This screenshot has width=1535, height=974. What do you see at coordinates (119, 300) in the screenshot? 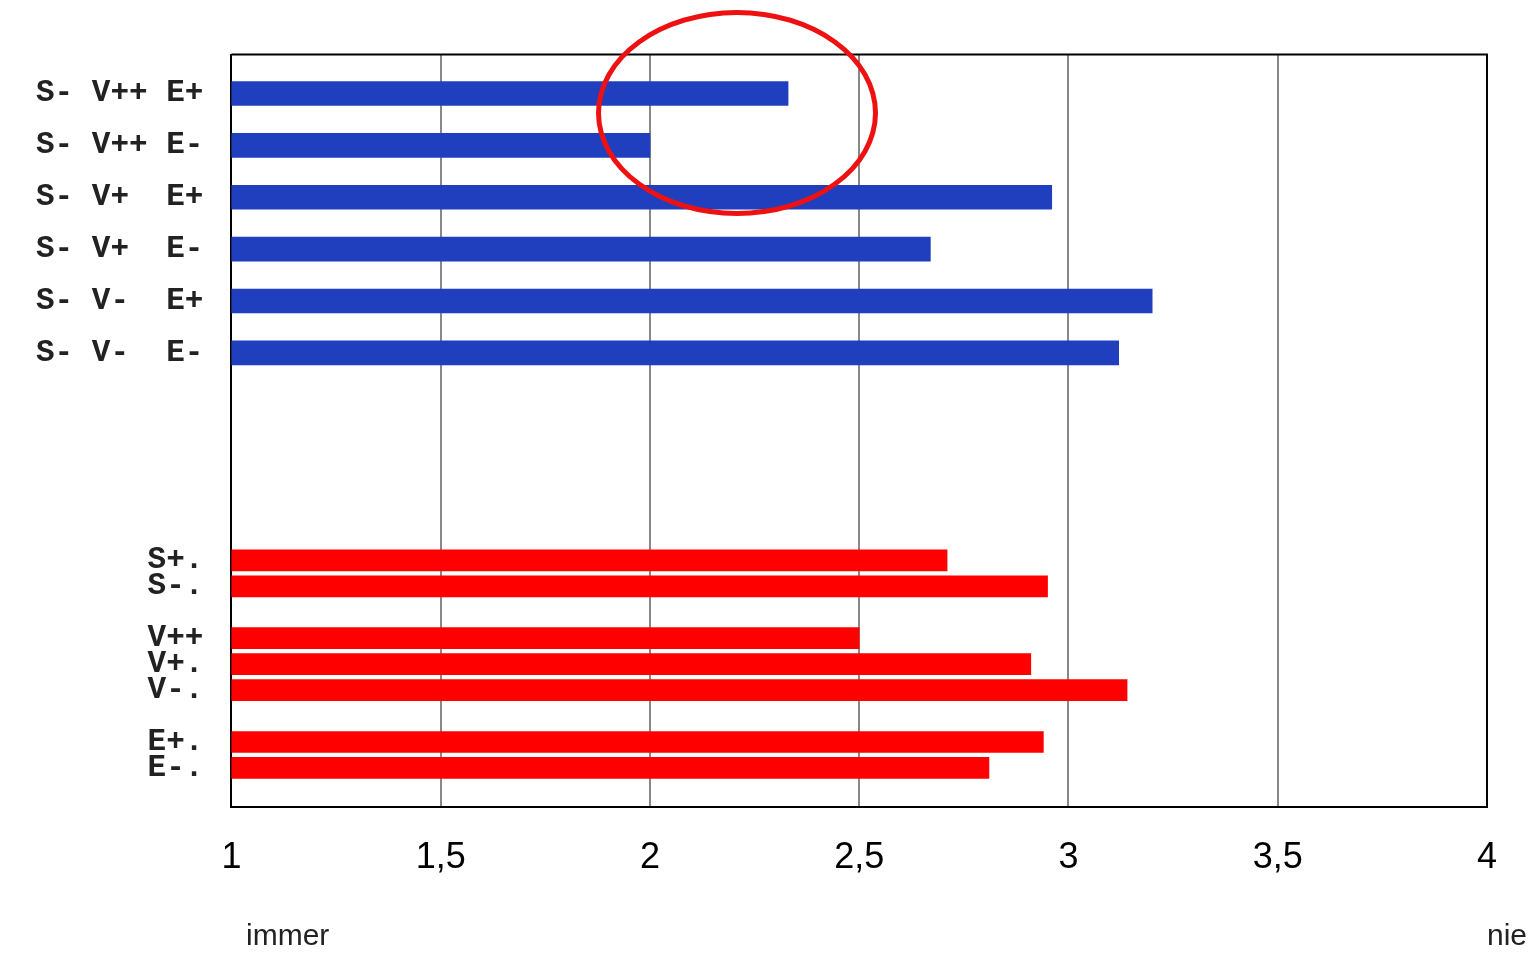
I see `y-tick-label: S- V- E+` at bounding box center [119, 300].